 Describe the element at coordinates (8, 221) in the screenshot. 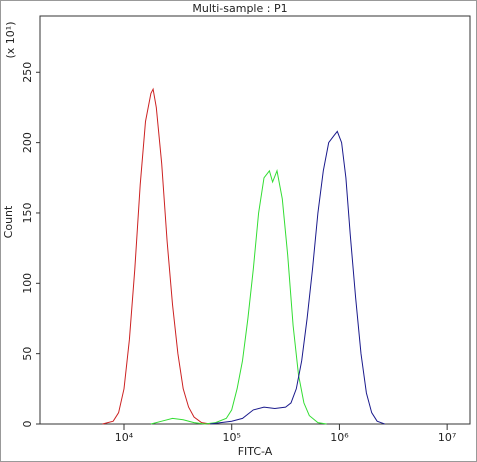

I see `y-axis-label: Count` at that location.